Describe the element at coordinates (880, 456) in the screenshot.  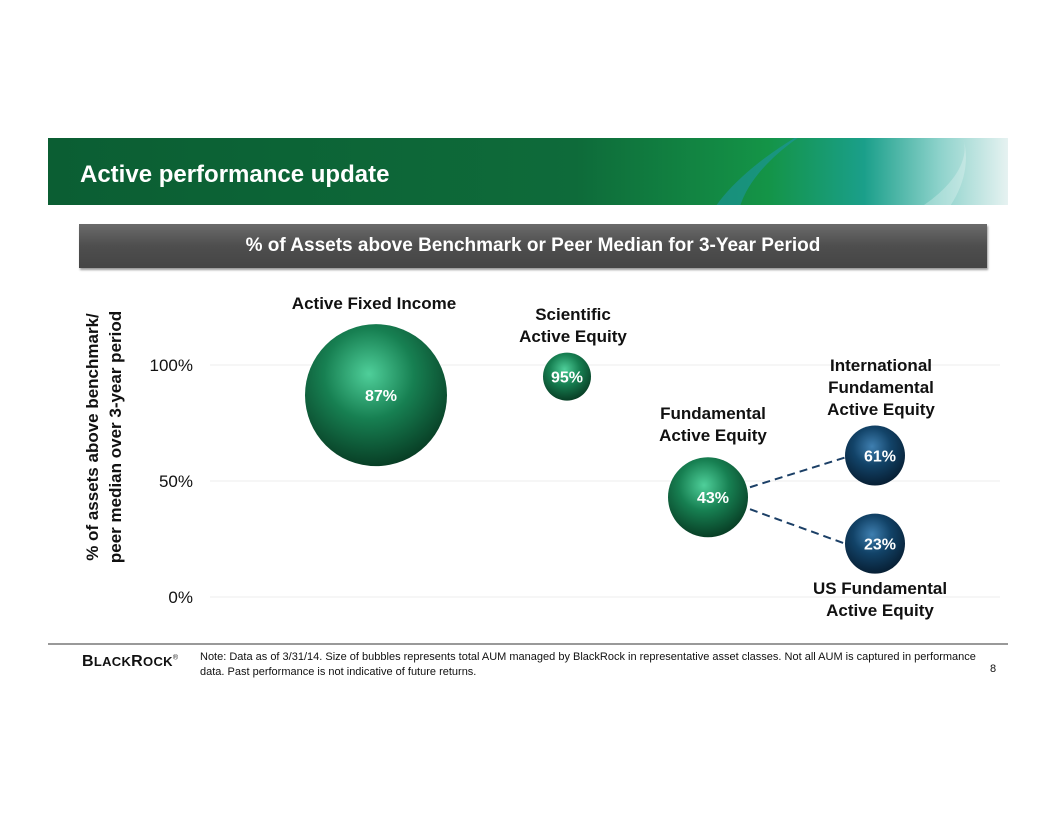
I see `data-label: 61%` at that location.